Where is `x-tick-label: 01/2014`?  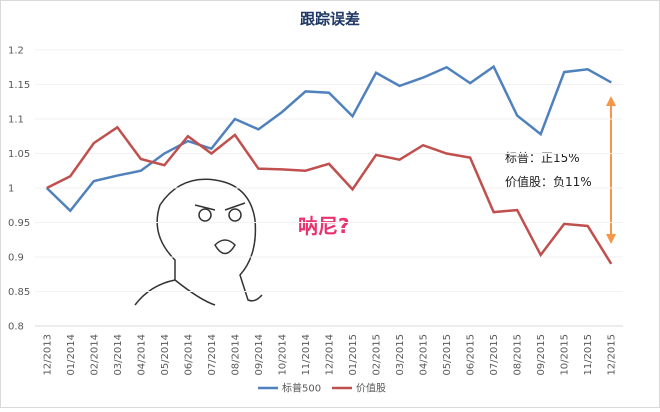
x-tick-label: 01/2014 is located at coordinates (71, 355).